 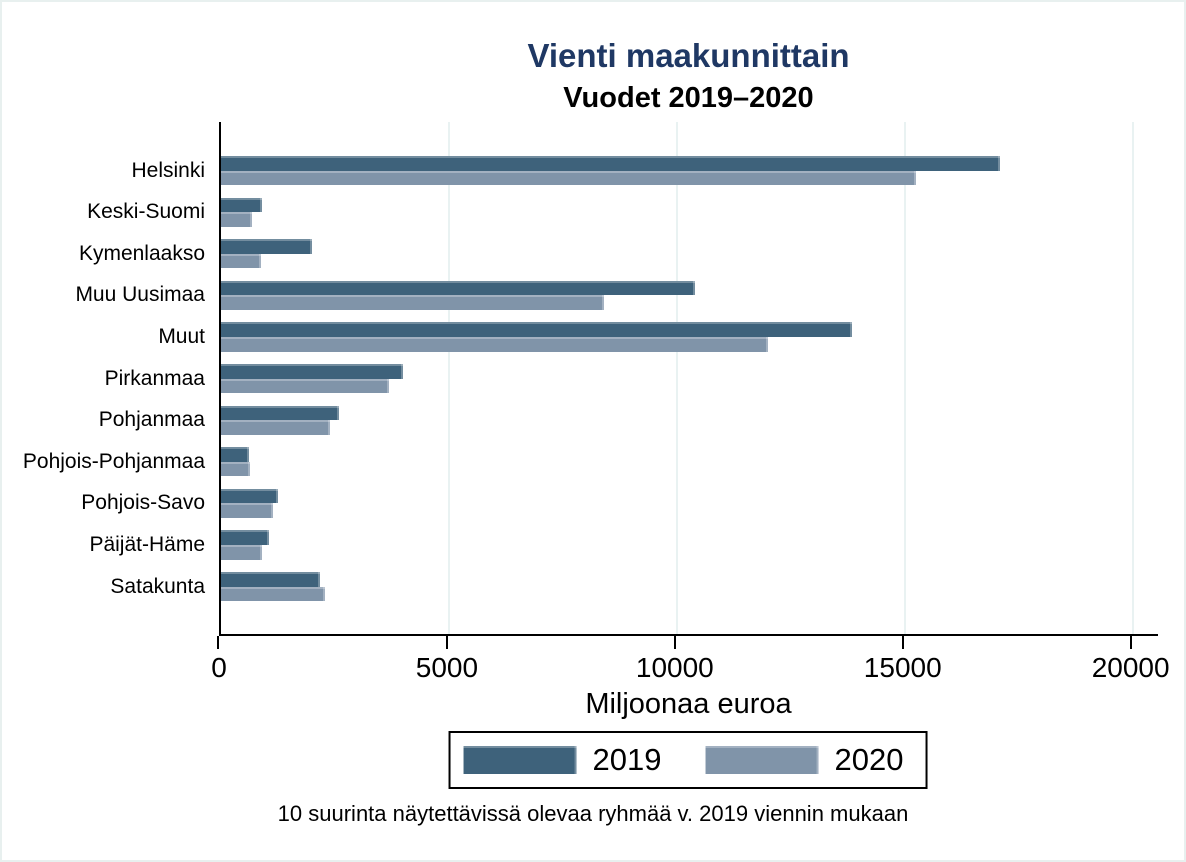 I want to click on legend: 2019 2020, so click(x=688, y=760).